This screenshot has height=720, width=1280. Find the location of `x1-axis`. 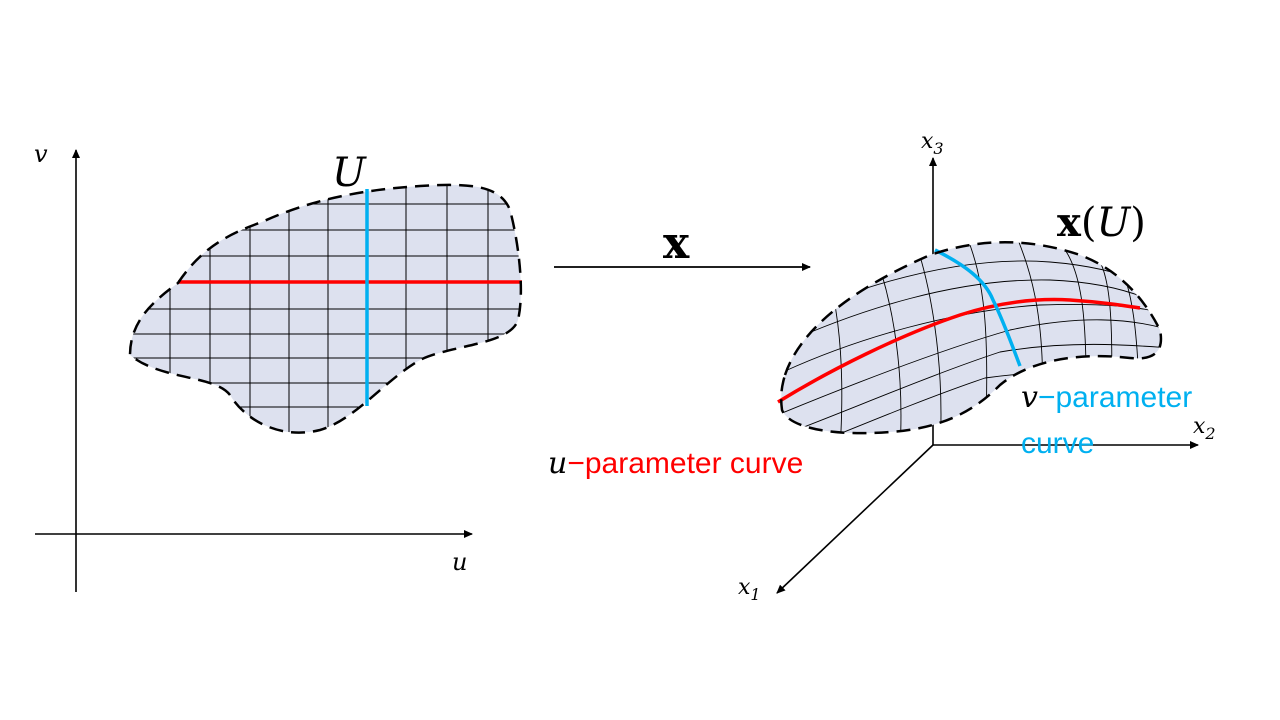

x1-axis is located at coordinates (855, 519).